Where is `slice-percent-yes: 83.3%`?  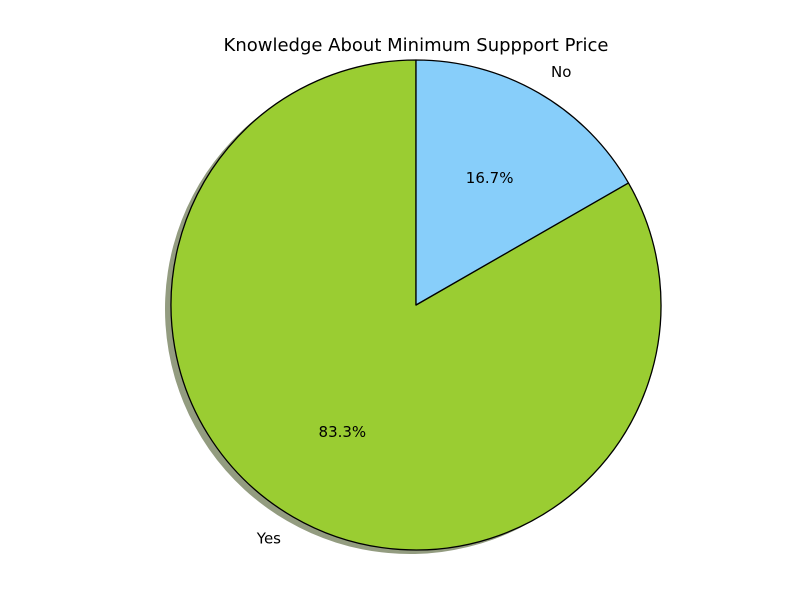
slice-percent-yes: 83.3% is located at coordinates (343, 432).